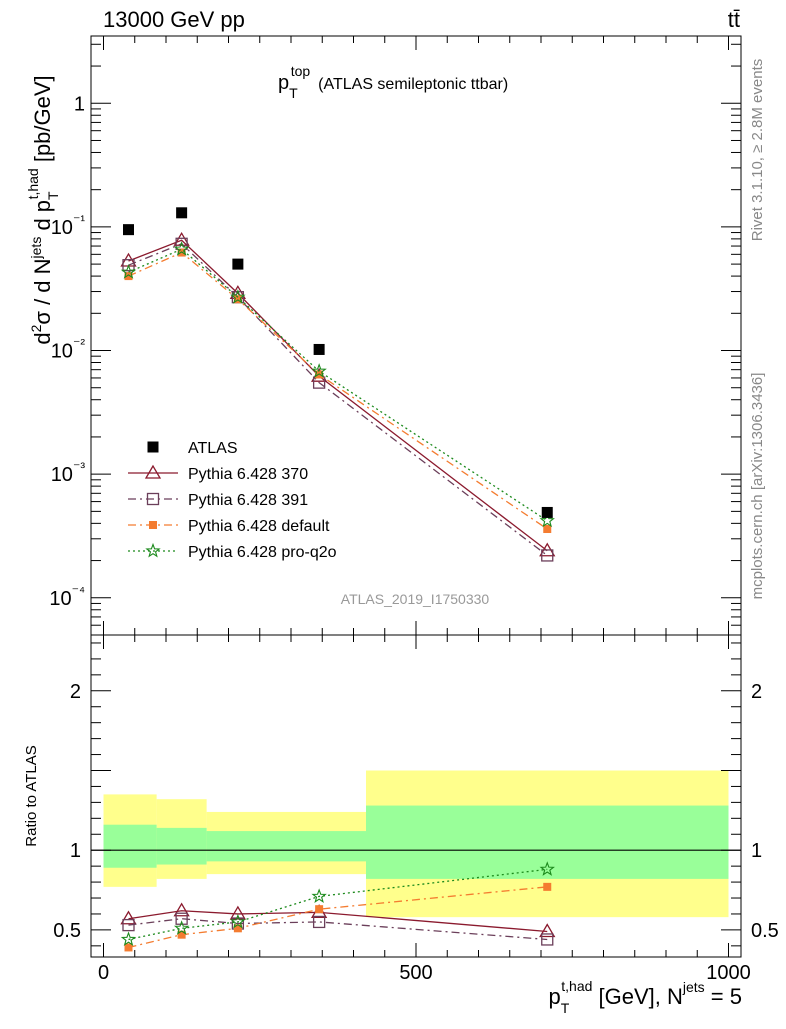  I want to click on ratio-ytick-label: 1, so click(75, 851).